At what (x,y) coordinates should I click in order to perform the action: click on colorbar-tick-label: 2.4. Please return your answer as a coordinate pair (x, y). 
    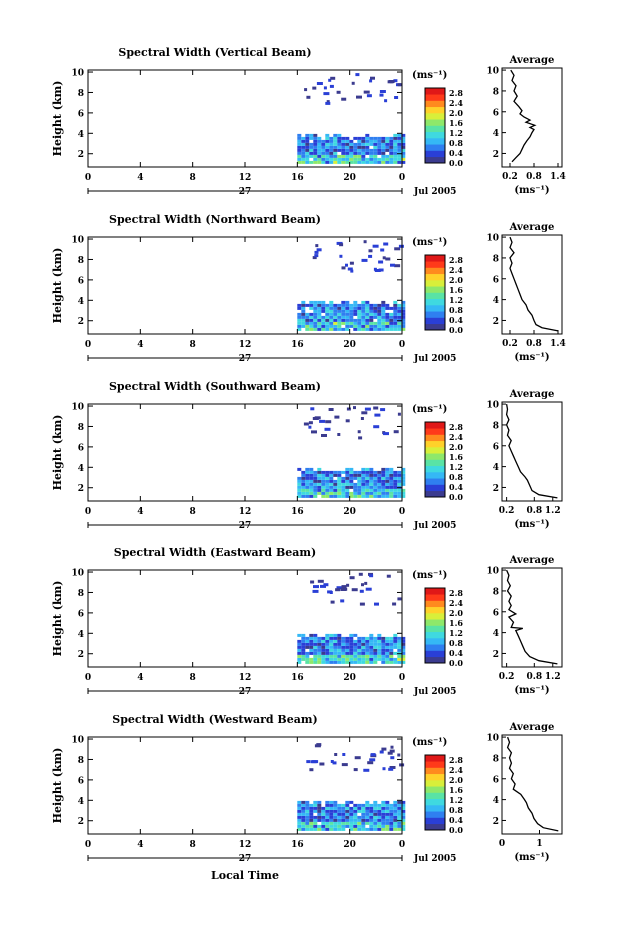
    Looking at the image, I should click on (456, 603).